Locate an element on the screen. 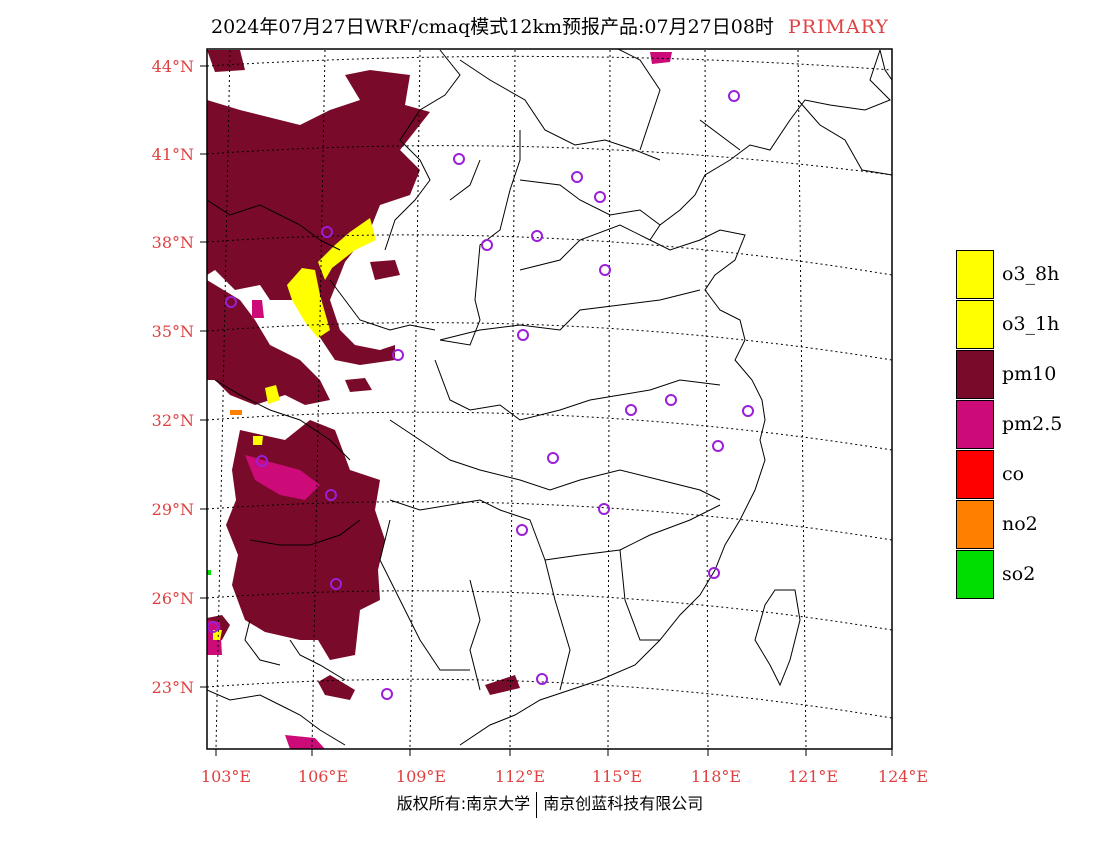 The width and height of the screenshot is (1100, 850). lon-label: 109°E is located at coordinates (421, 776).